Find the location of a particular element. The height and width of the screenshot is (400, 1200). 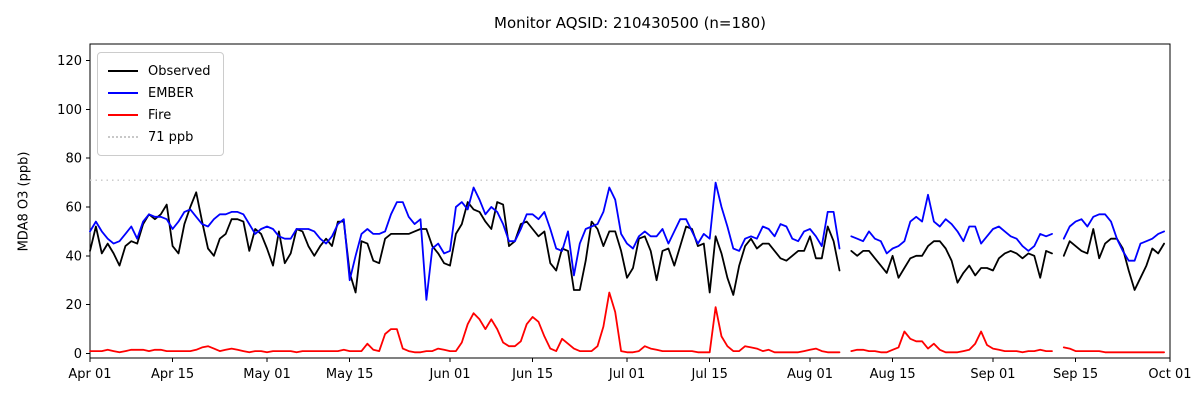

chart-title: Monitor AQSID: 210430500 (n=180) is located at coordinates (630, 23).